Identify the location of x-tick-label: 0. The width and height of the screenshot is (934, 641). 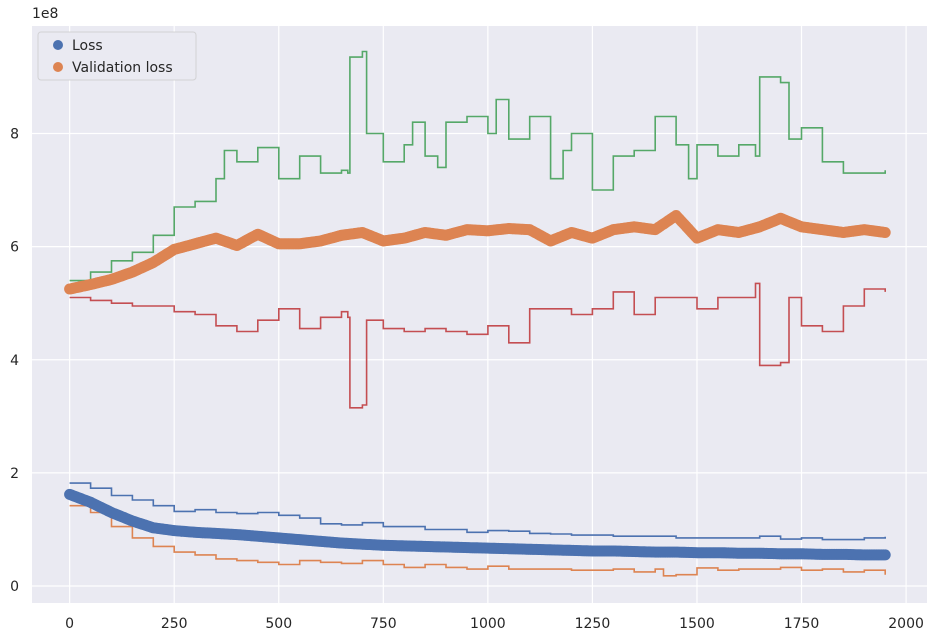
(69, 624).